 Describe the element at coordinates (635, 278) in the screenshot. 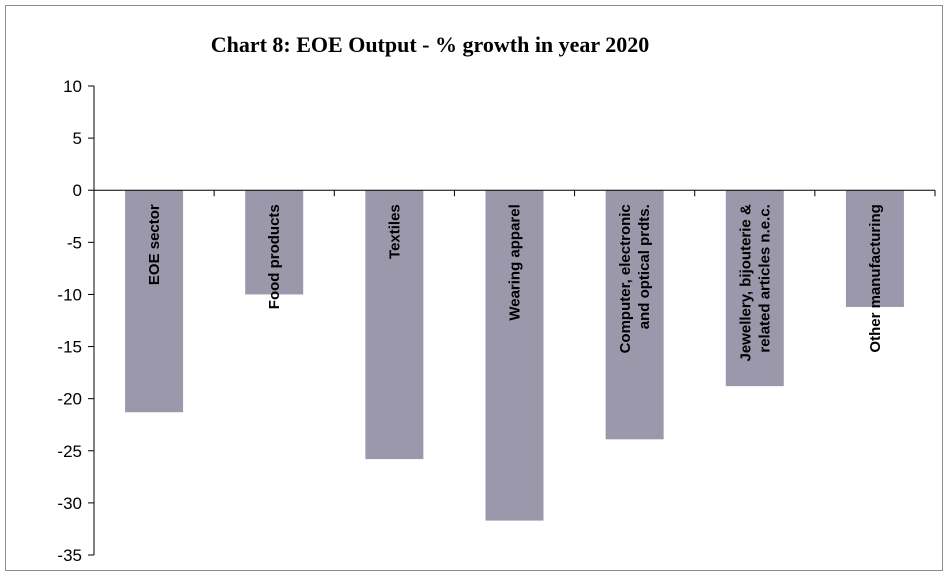

I see `category-label: Computer, electronic and optical prdts.` at that location.